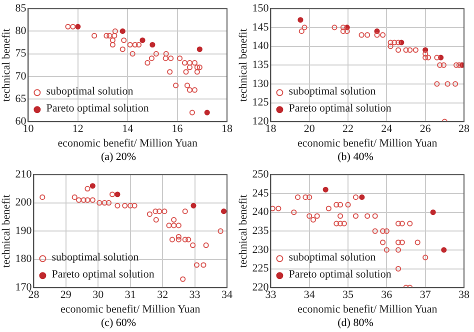 The width and height of the screenshot is (474, 332). What do you see at coordinates (128, 129) in the screenshot?
I see `x-tick-label: 14` at bounding box center [128, 129].